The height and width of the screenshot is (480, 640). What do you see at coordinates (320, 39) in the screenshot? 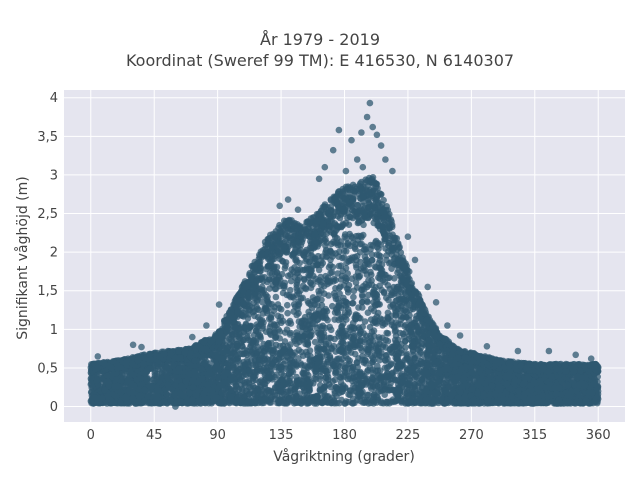
I see `chart-title-line-1: År 1979 - 2019` at bounding box center [320, 39].